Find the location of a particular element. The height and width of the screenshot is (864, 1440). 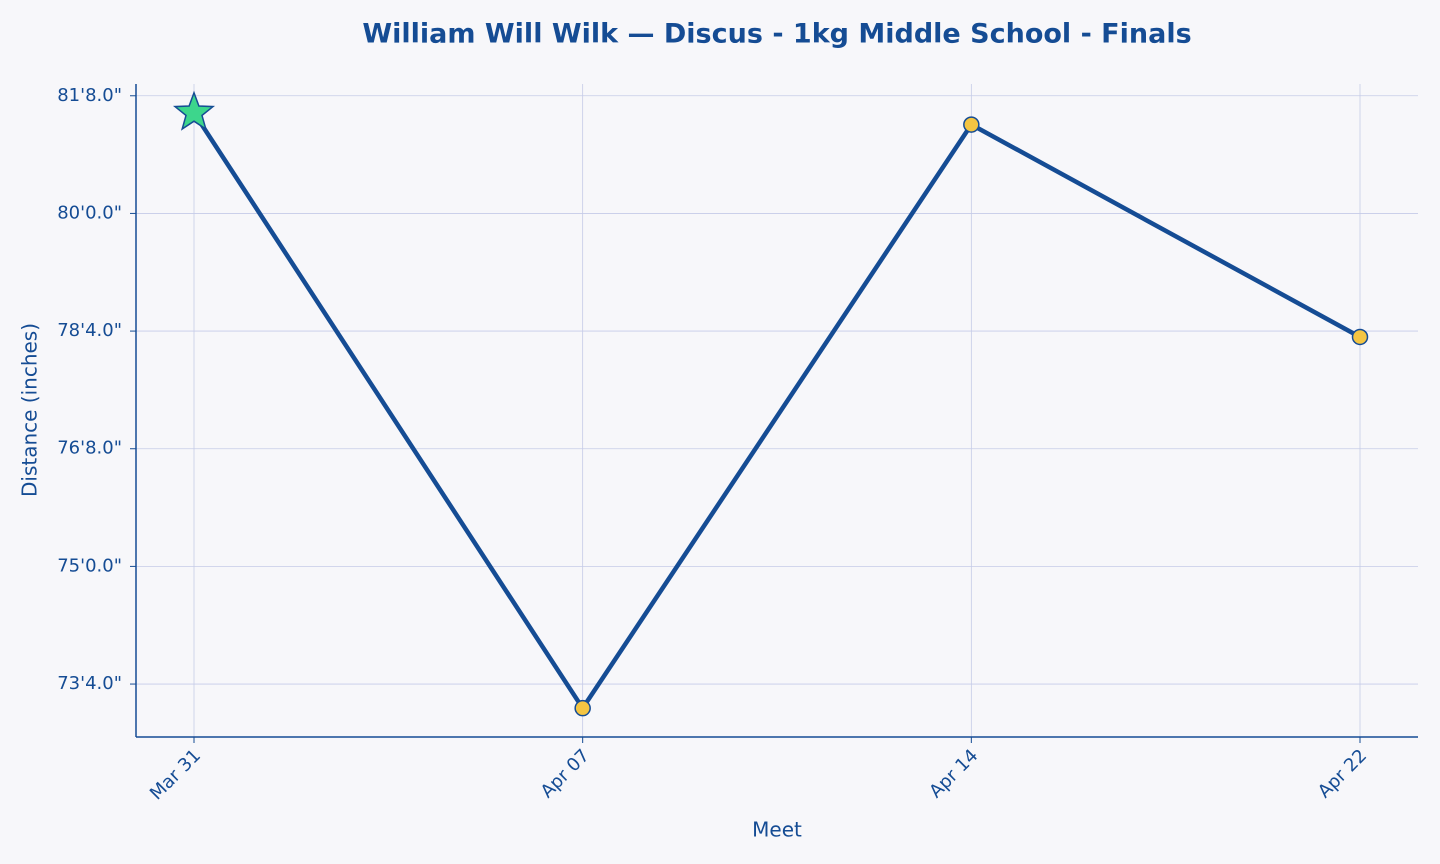

best-marker is located at coordinates (194, 110).